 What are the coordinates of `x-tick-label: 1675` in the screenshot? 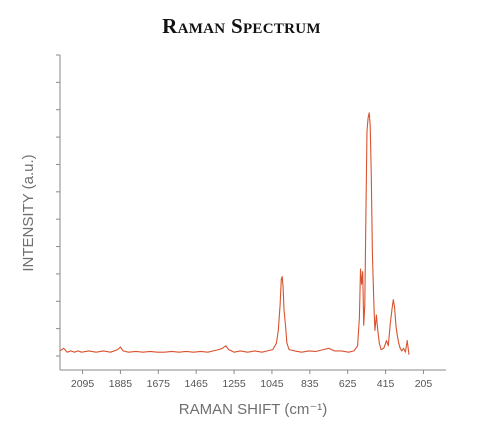 It's located at (159, 384).